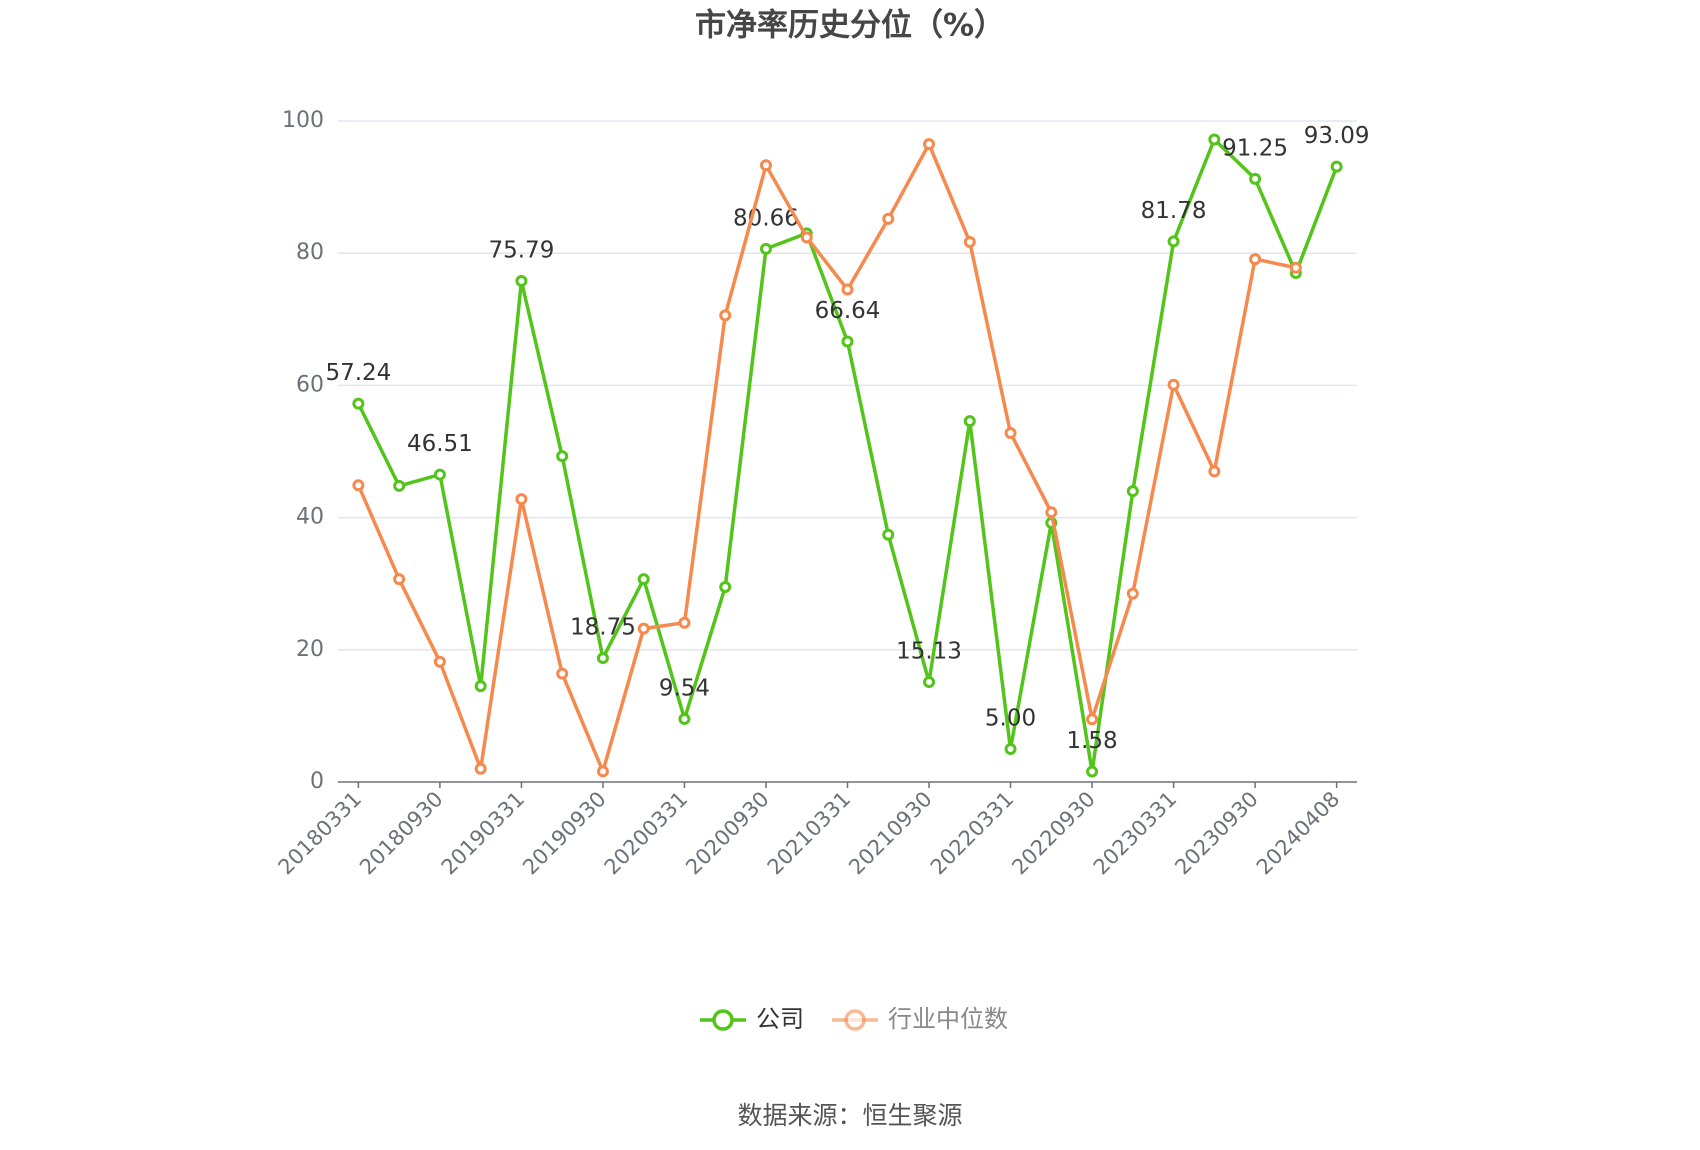 This screenshot has width=1700, height=1150. Describe the element at coordinates (1255, 148) in the screenshot. I see `data-label: 91.25` at that location.